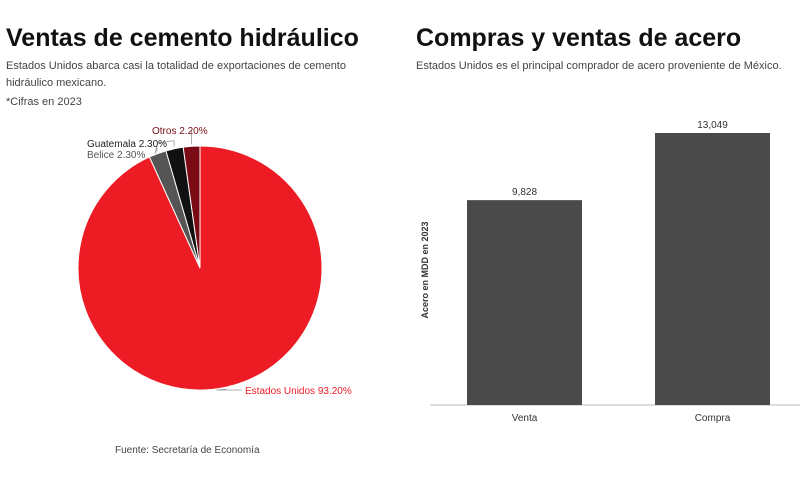 The image size is (800, 500). What do you see at coordinates (525, 418) in the screenshot?
I see `x-tick-label: Venta` at bounding box center [525, 418].